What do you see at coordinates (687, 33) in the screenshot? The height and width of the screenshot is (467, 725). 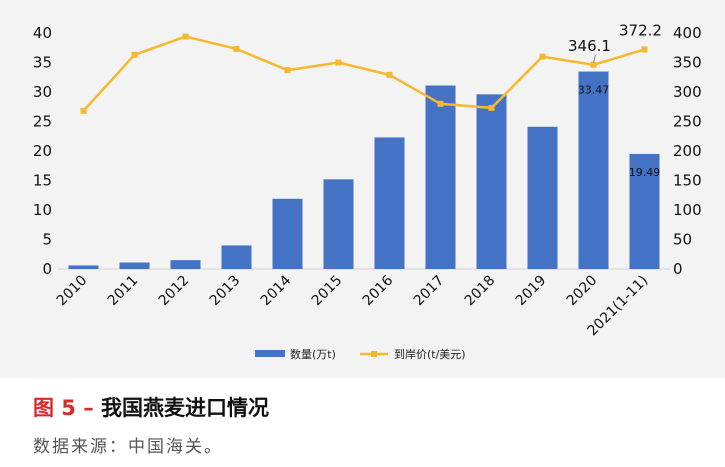 I see `y-right-tick-label: 400` at bounding box center [687, 33].